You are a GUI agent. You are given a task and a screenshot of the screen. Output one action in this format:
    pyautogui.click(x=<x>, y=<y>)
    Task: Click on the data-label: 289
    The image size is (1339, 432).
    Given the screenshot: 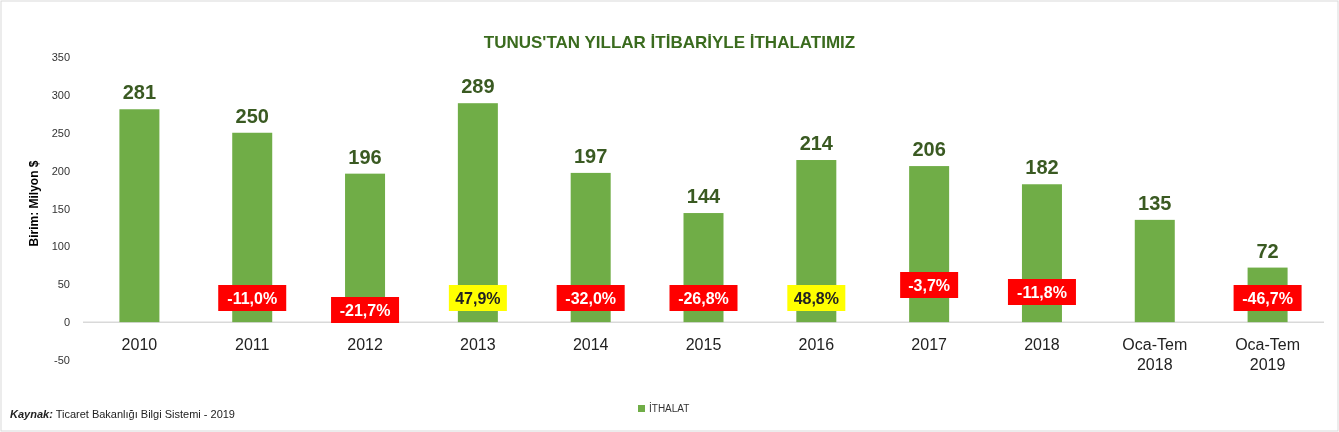 What is the action you would take?
    pyautogui.click(x=478, y=86)
    